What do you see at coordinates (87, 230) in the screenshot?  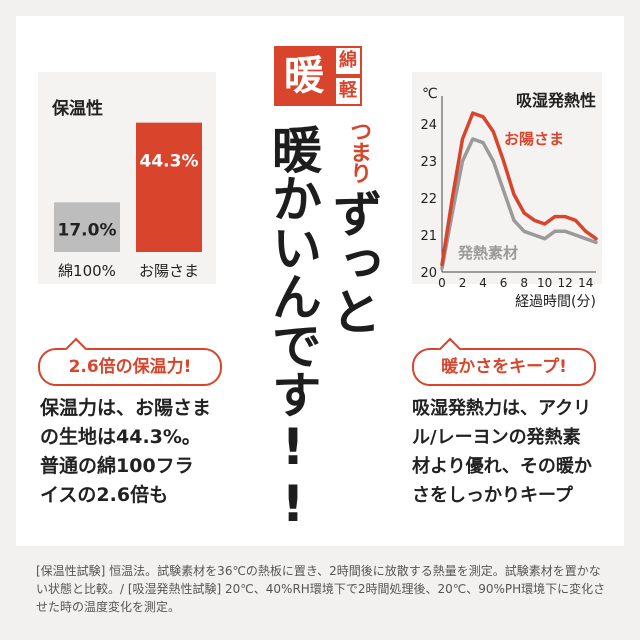 I see `bar-value-label: 17.0%` at bounding box center [87, 230].